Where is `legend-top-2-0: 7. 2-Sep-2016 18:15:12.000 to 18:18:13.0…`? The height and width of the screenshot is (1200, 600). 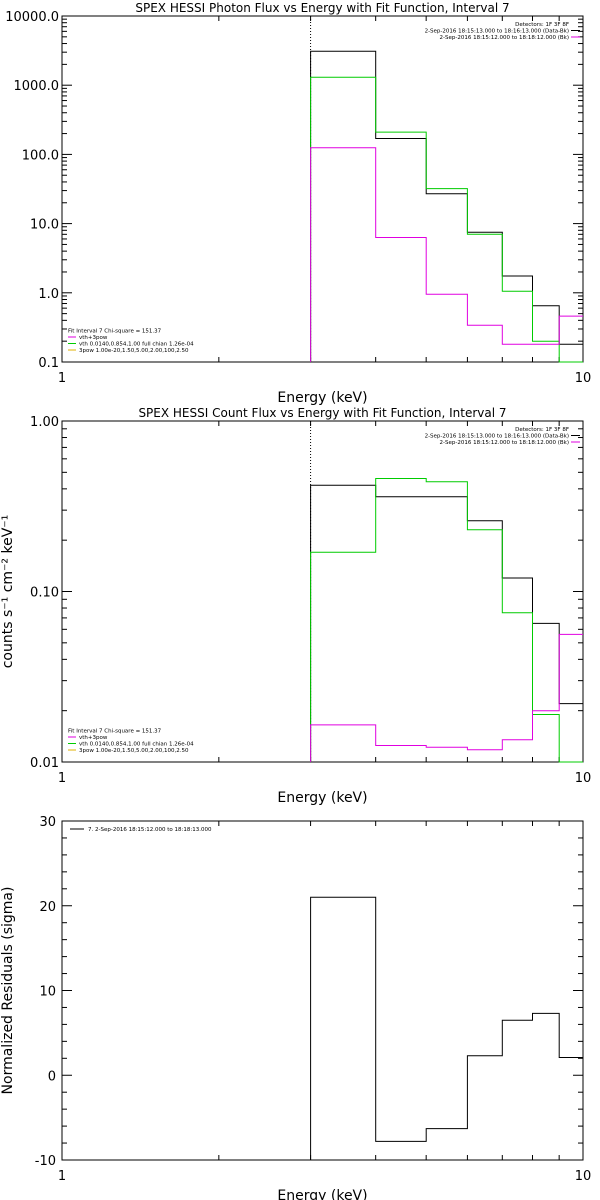 legend-top-2-0: 7. 2-Sep-2016 18:15:12.000 to 18:18:13.0… is located at coordinates (150, 830).